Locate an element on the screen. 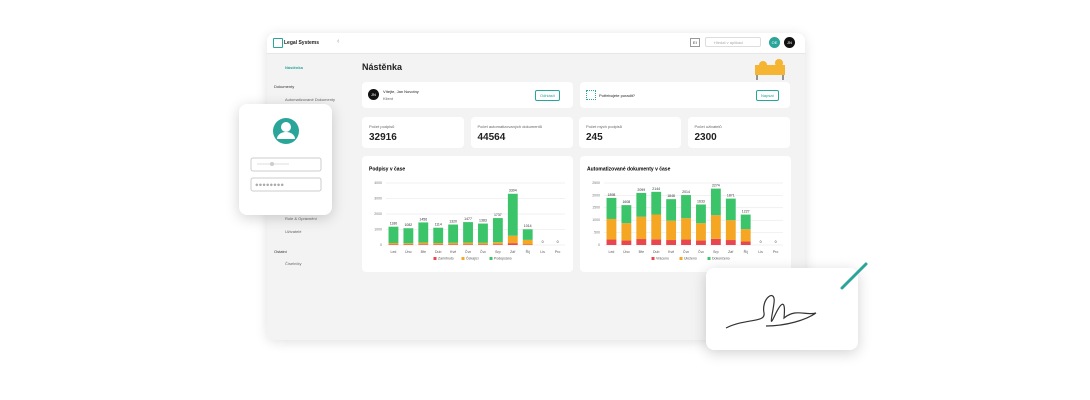  x-tick-label: Lis is located at coordinates (760, 252).